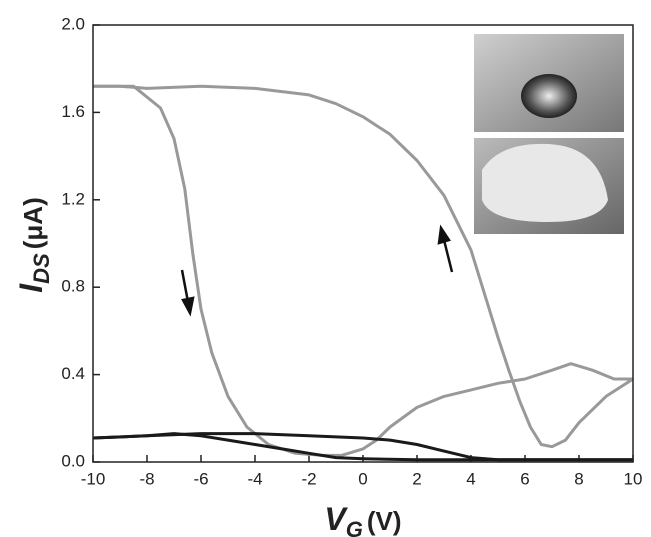 The height and width of the screenshot is (537, 651). I want to click on x-label-unit: (V), so click(384, 521).